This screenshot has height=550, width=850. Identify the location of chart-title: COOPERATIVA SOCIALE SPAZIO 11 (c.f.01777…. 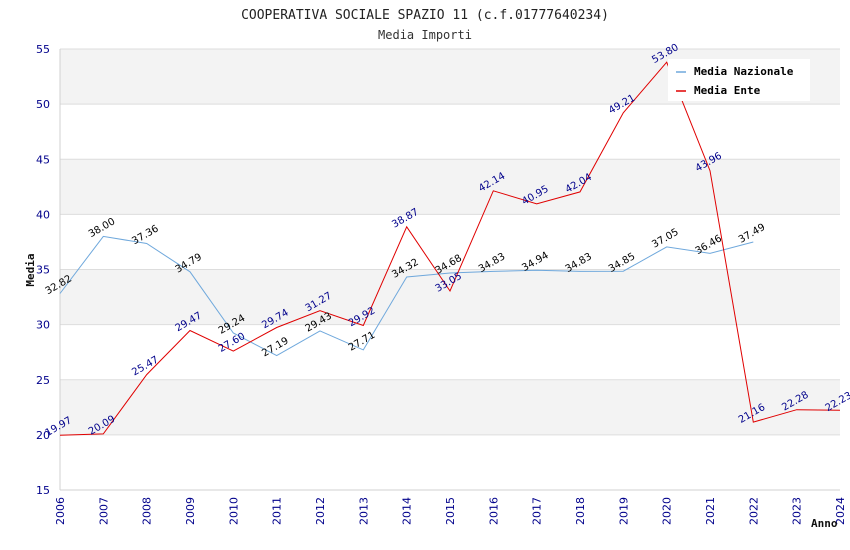
(425, 15).